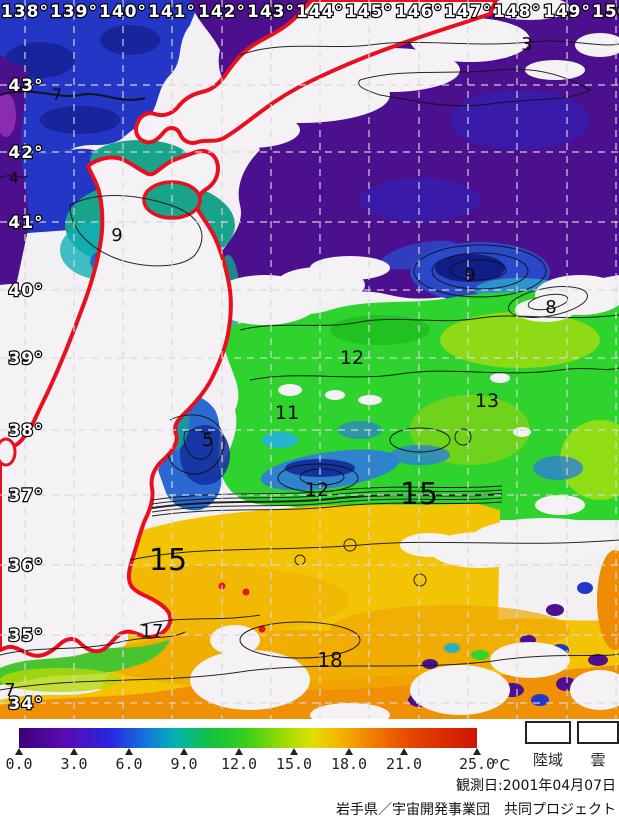 The width and height of the screenshot is (619, 820). Describe the element at coordinates (329, 660) in the screenshot. I see `sst-annotation: 18` at that location.